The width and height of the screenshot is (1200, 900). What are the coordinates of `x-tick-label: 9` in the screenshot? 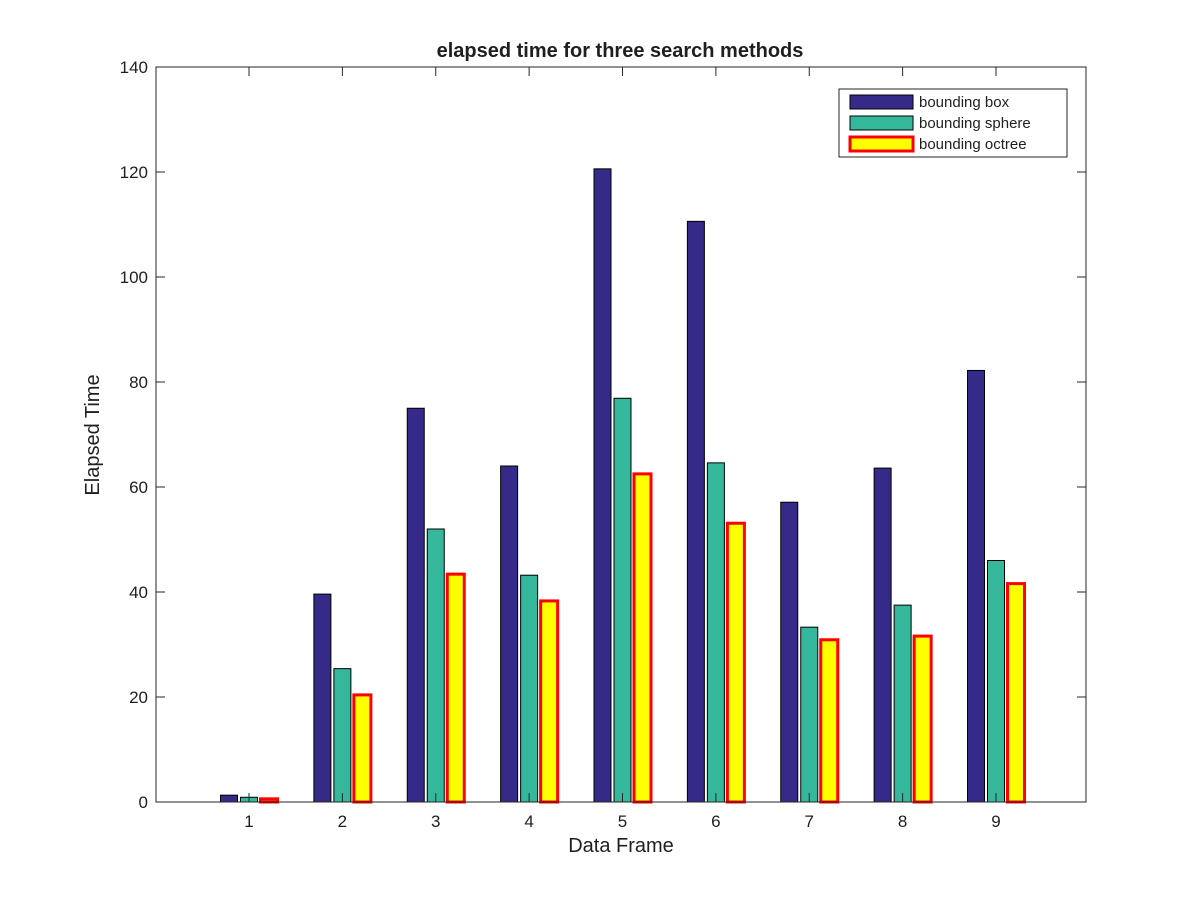 It's located at (995, 821).